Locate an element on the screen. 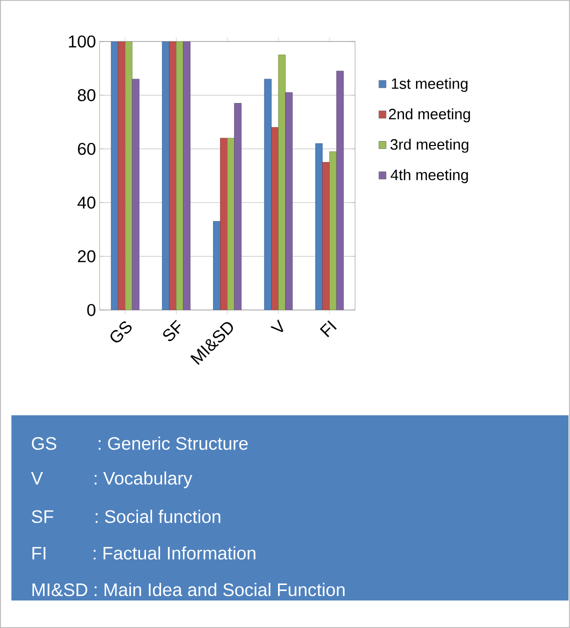 This screenshot has width=570, height=628. legend-label: 3rd meeting is located at coordinates (429, 145).